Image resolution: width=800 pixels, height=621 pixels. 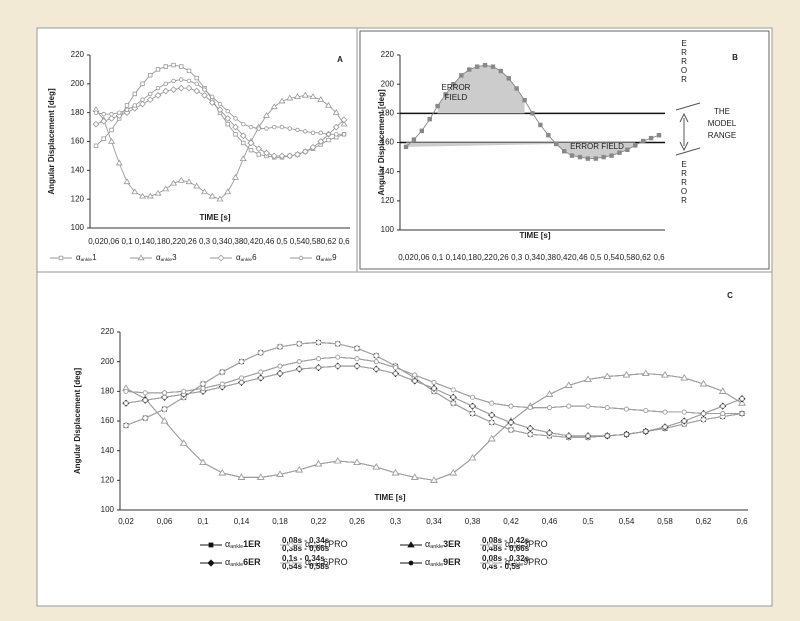 What do you see at coordinates (108, 509) in the screenshot?
I see `y-tick-label: 100` at bounding box center [108, 509].